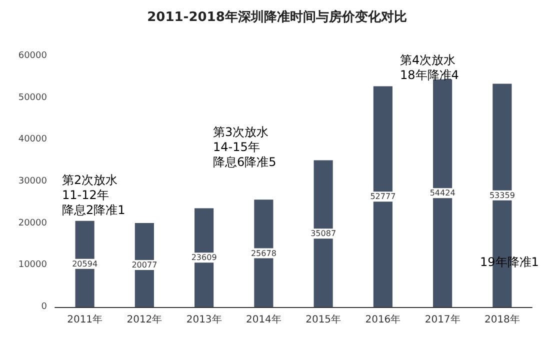  Describe the element at coordinates (145, 265) in the screenshot. I see `data-label: 20077` at that location.